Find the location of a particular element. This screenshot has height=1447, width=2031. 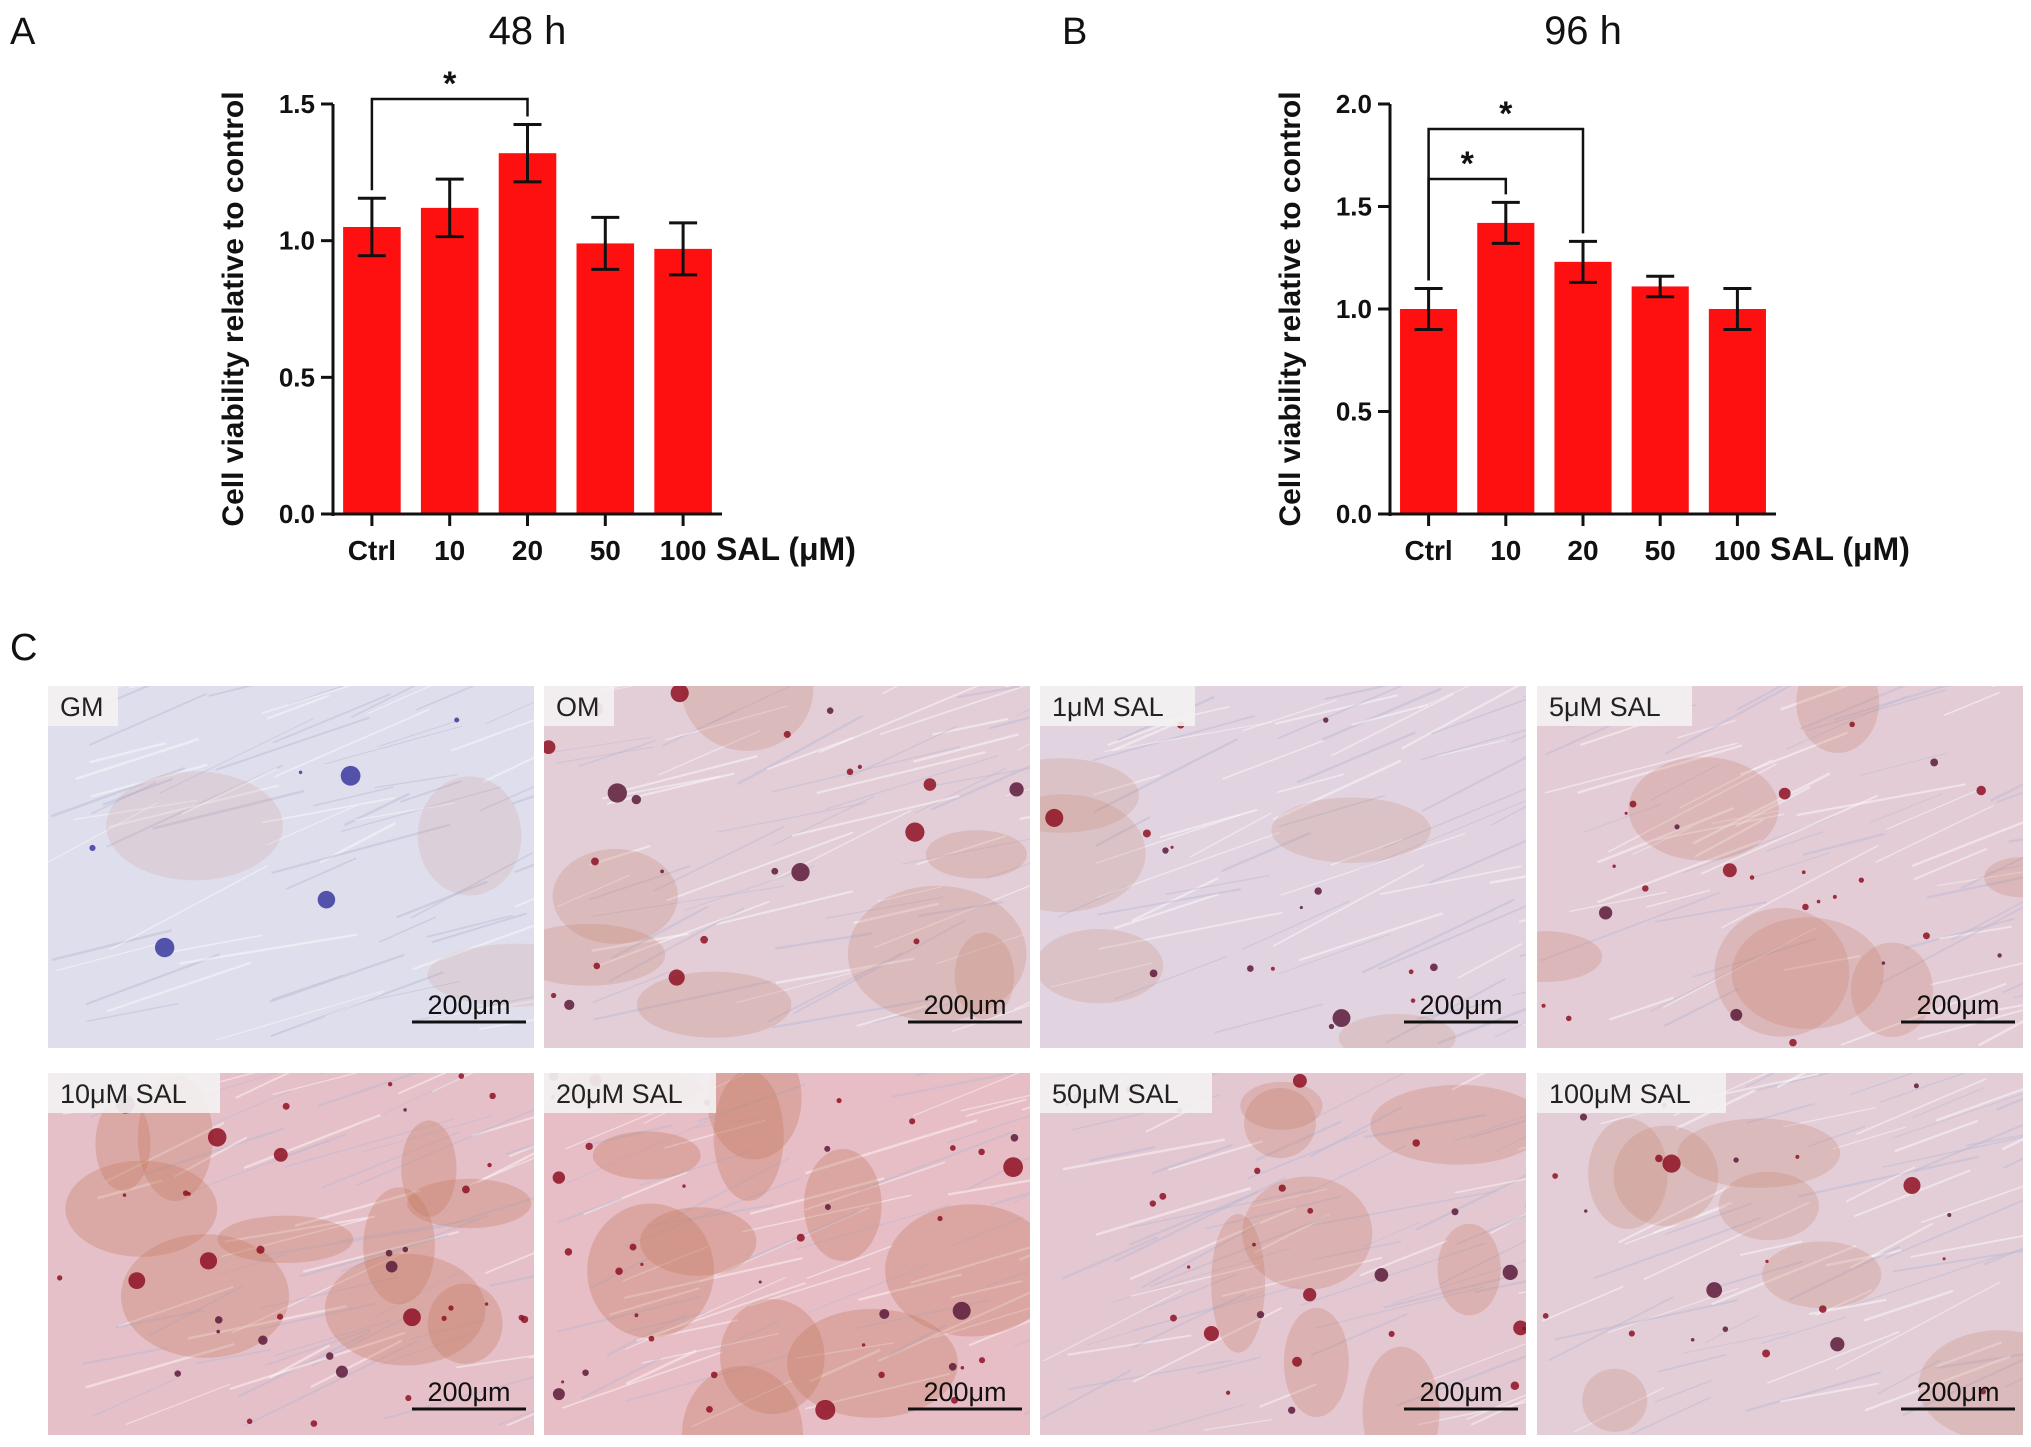

micrograph-label: GM is located at coordinates (82, 707).